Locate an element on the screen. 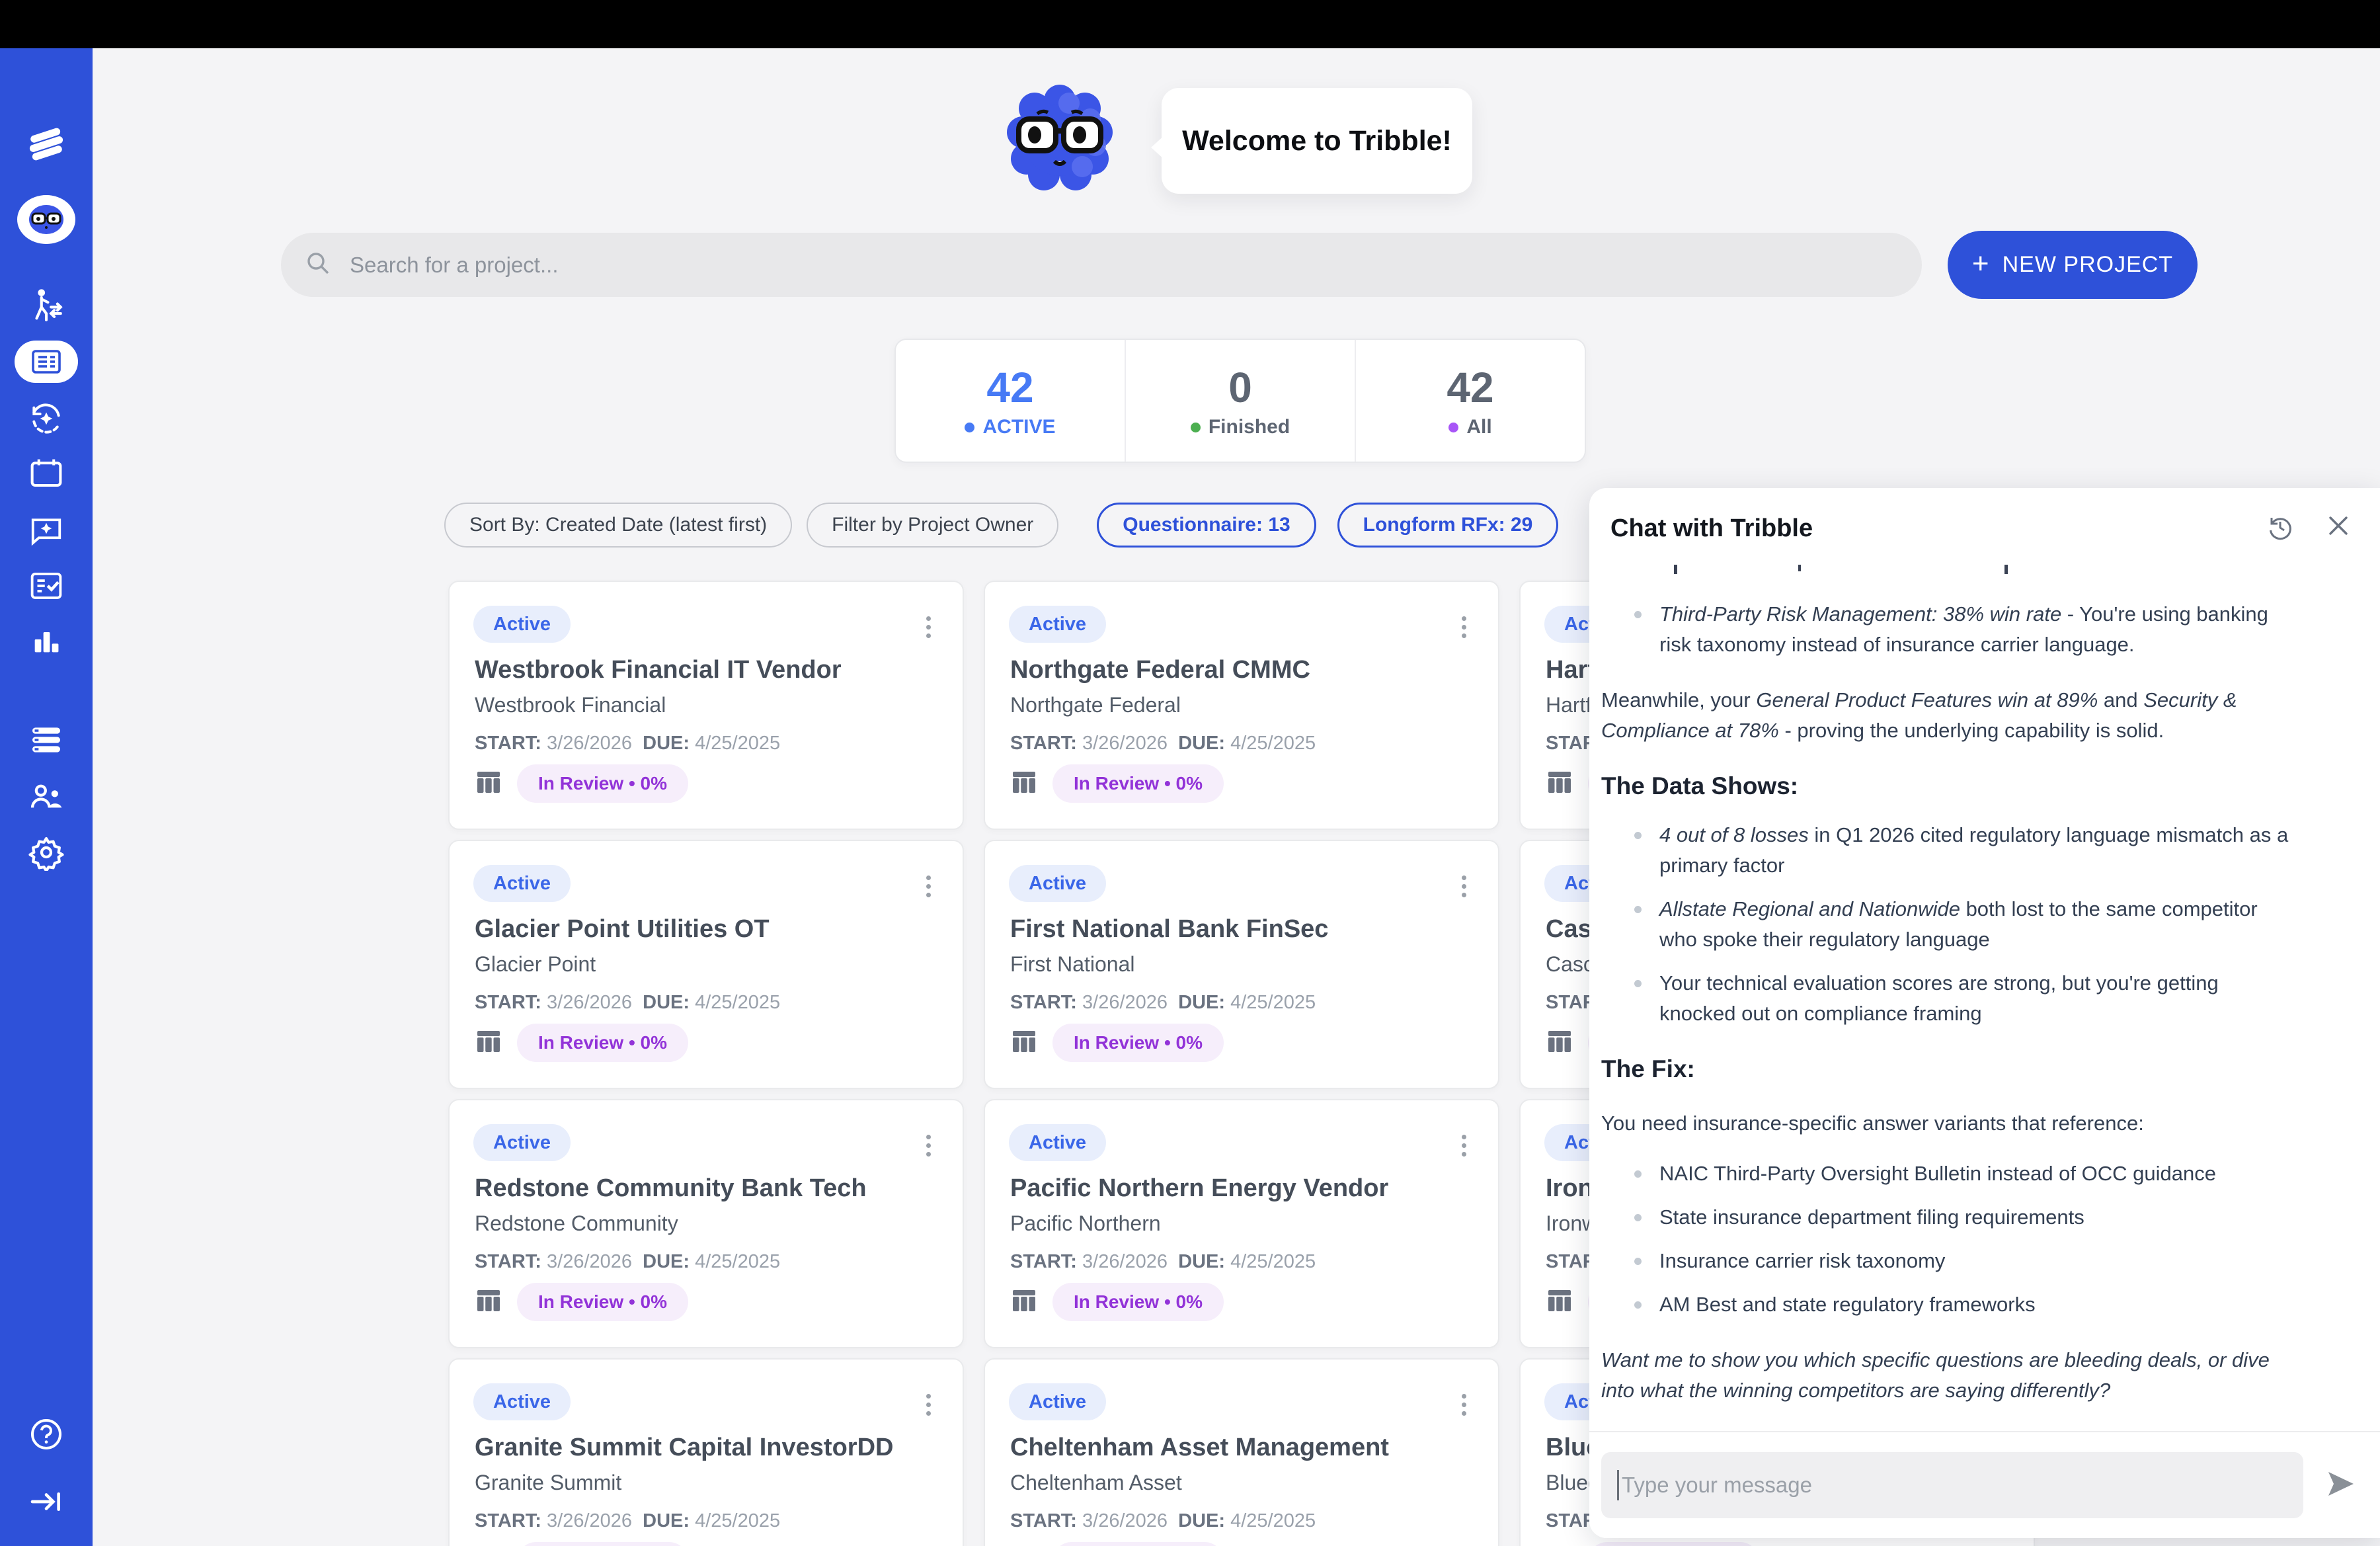 This screenshot has height=1546, width=2380. sidebar-item-projects-active is located at coordinates (46, 362).